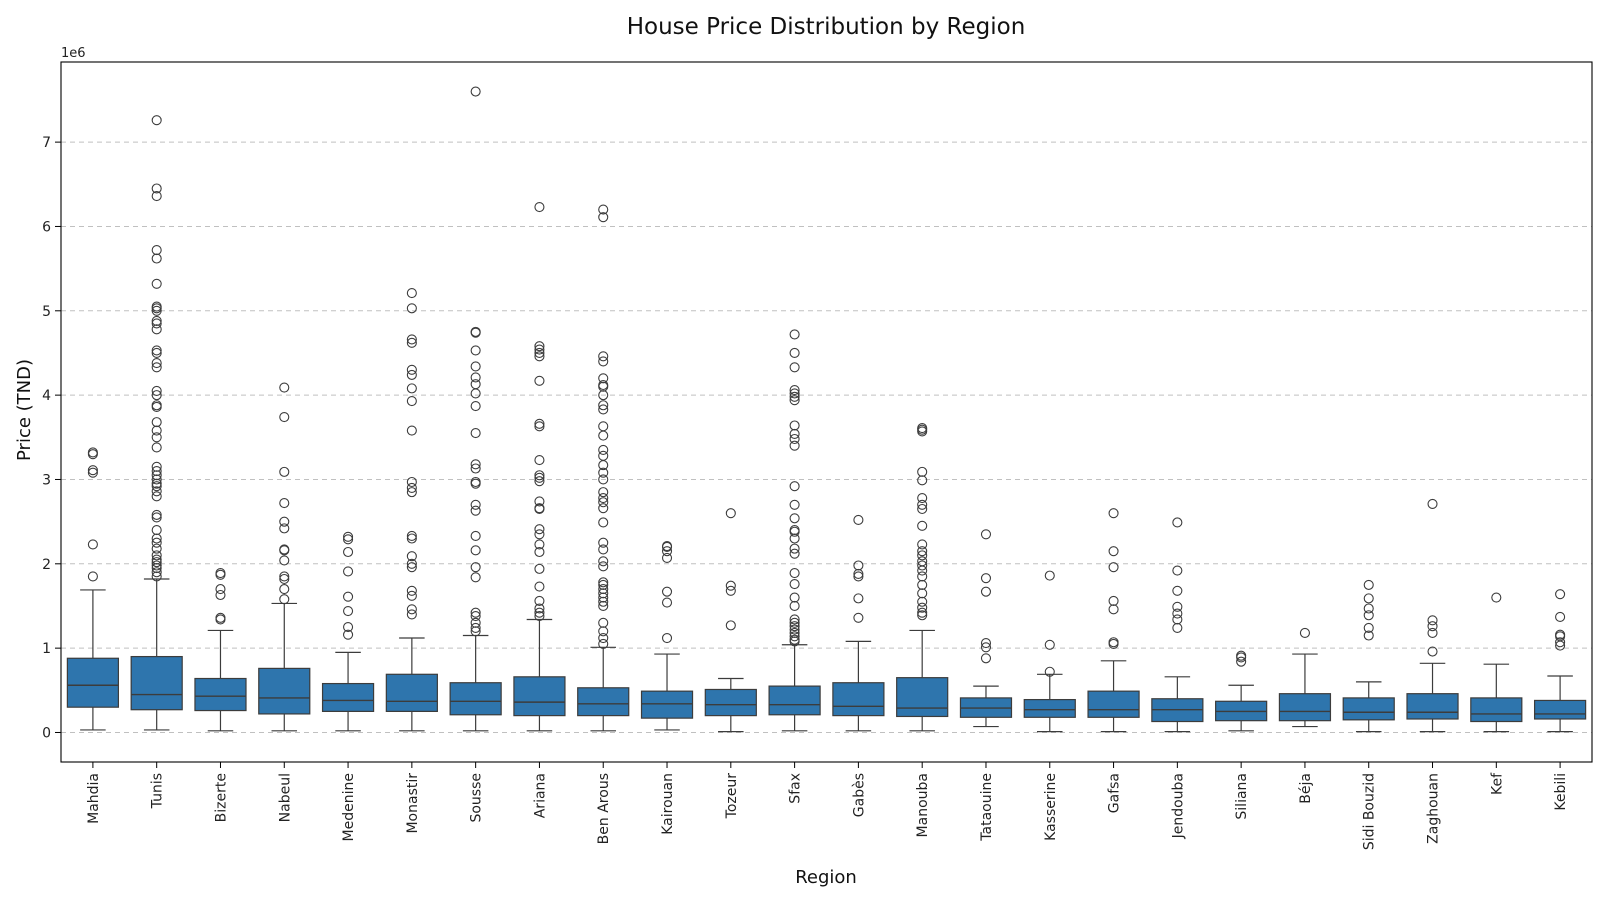  Describe the element at coordinates (1242, 796) in the screenshot. I see `x-tick-label: Siliana` at that location.